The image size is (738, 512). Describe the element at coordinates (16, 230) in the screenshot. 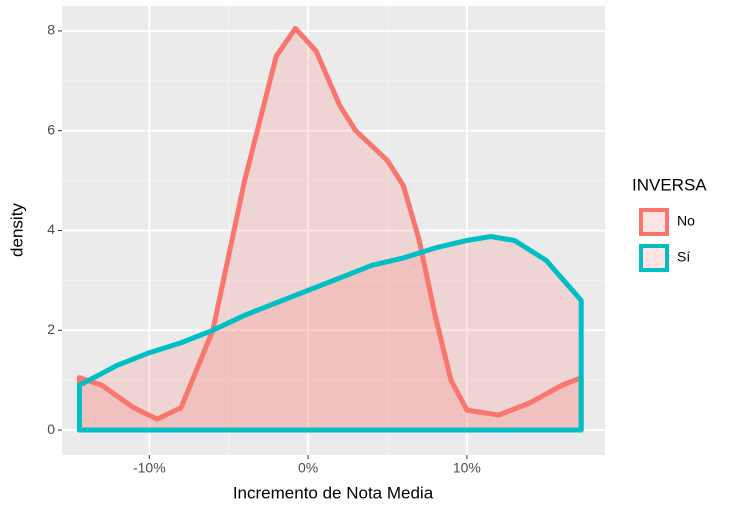

I see `y-axis-label: density` at that location.